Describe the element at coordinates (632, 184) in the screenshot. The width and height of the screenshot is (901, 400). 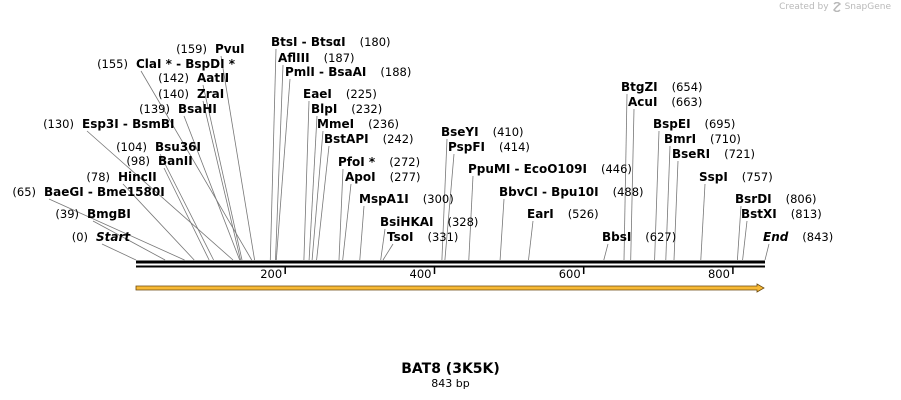
I see `site-connector-acui` at that location.